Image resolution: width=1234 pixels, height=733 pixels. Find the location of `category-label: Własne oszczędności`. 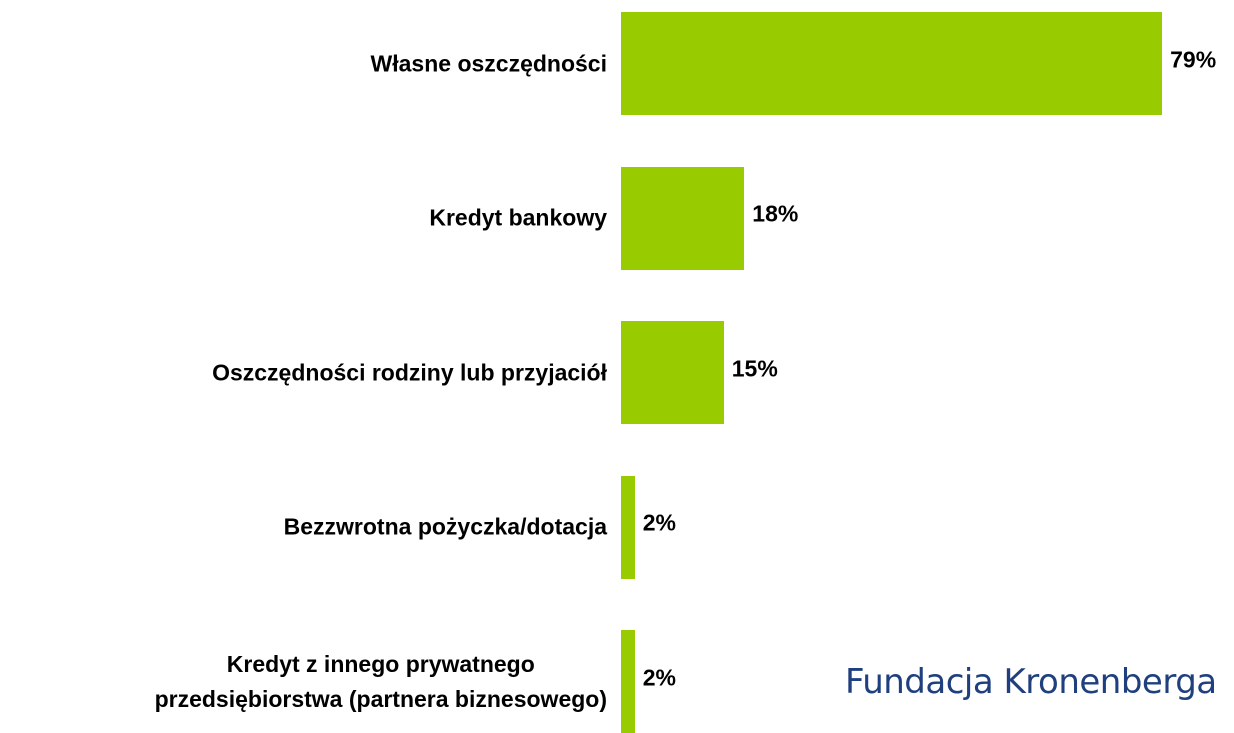

category-label: Własne oszczędności is located at coordinates (488, 63).